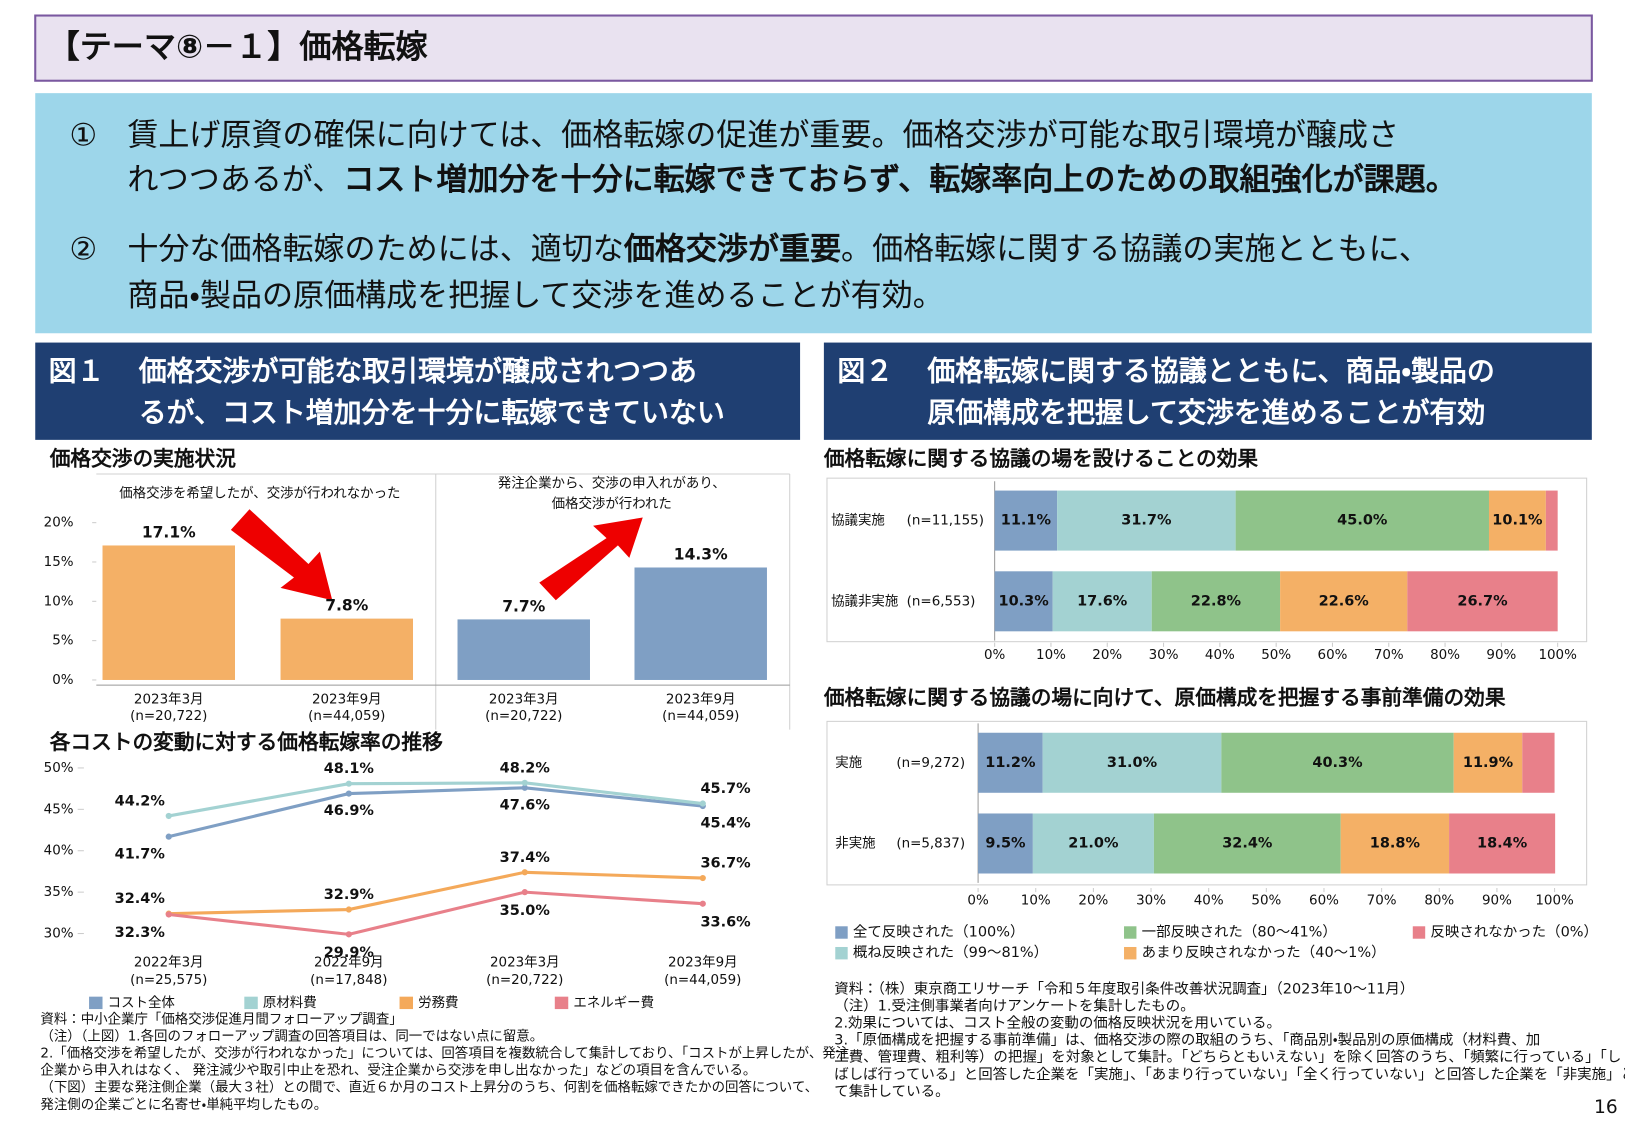 The height and width of the screenshot is (1125, 1625). What do you see at coordinates (349, 895) in the screenshot?
I see `value-label: 32.9%` at bounding box center [349, 895].